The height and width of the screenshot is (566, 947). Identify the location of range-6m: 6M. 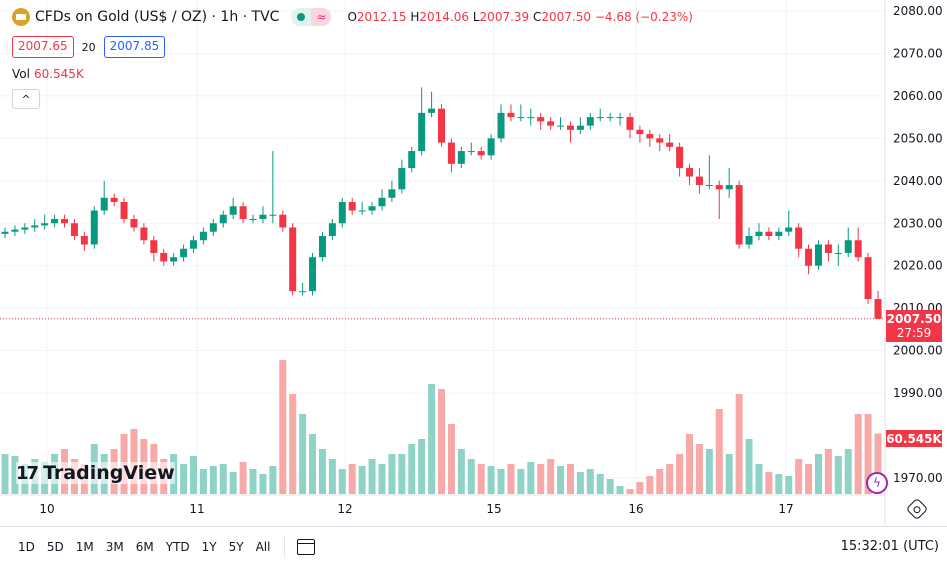
(144, 546).